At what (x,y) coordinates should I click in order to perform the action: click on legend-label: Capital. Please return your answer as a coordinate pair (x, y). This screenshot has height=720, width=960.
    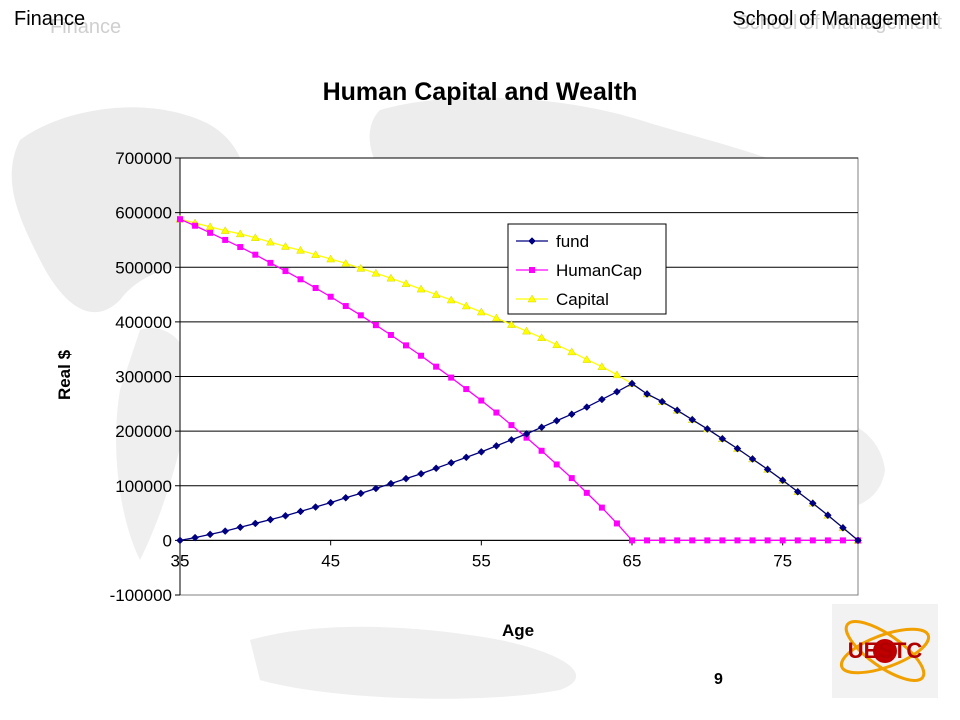
    Looking at the image, I should click on (582, 299).